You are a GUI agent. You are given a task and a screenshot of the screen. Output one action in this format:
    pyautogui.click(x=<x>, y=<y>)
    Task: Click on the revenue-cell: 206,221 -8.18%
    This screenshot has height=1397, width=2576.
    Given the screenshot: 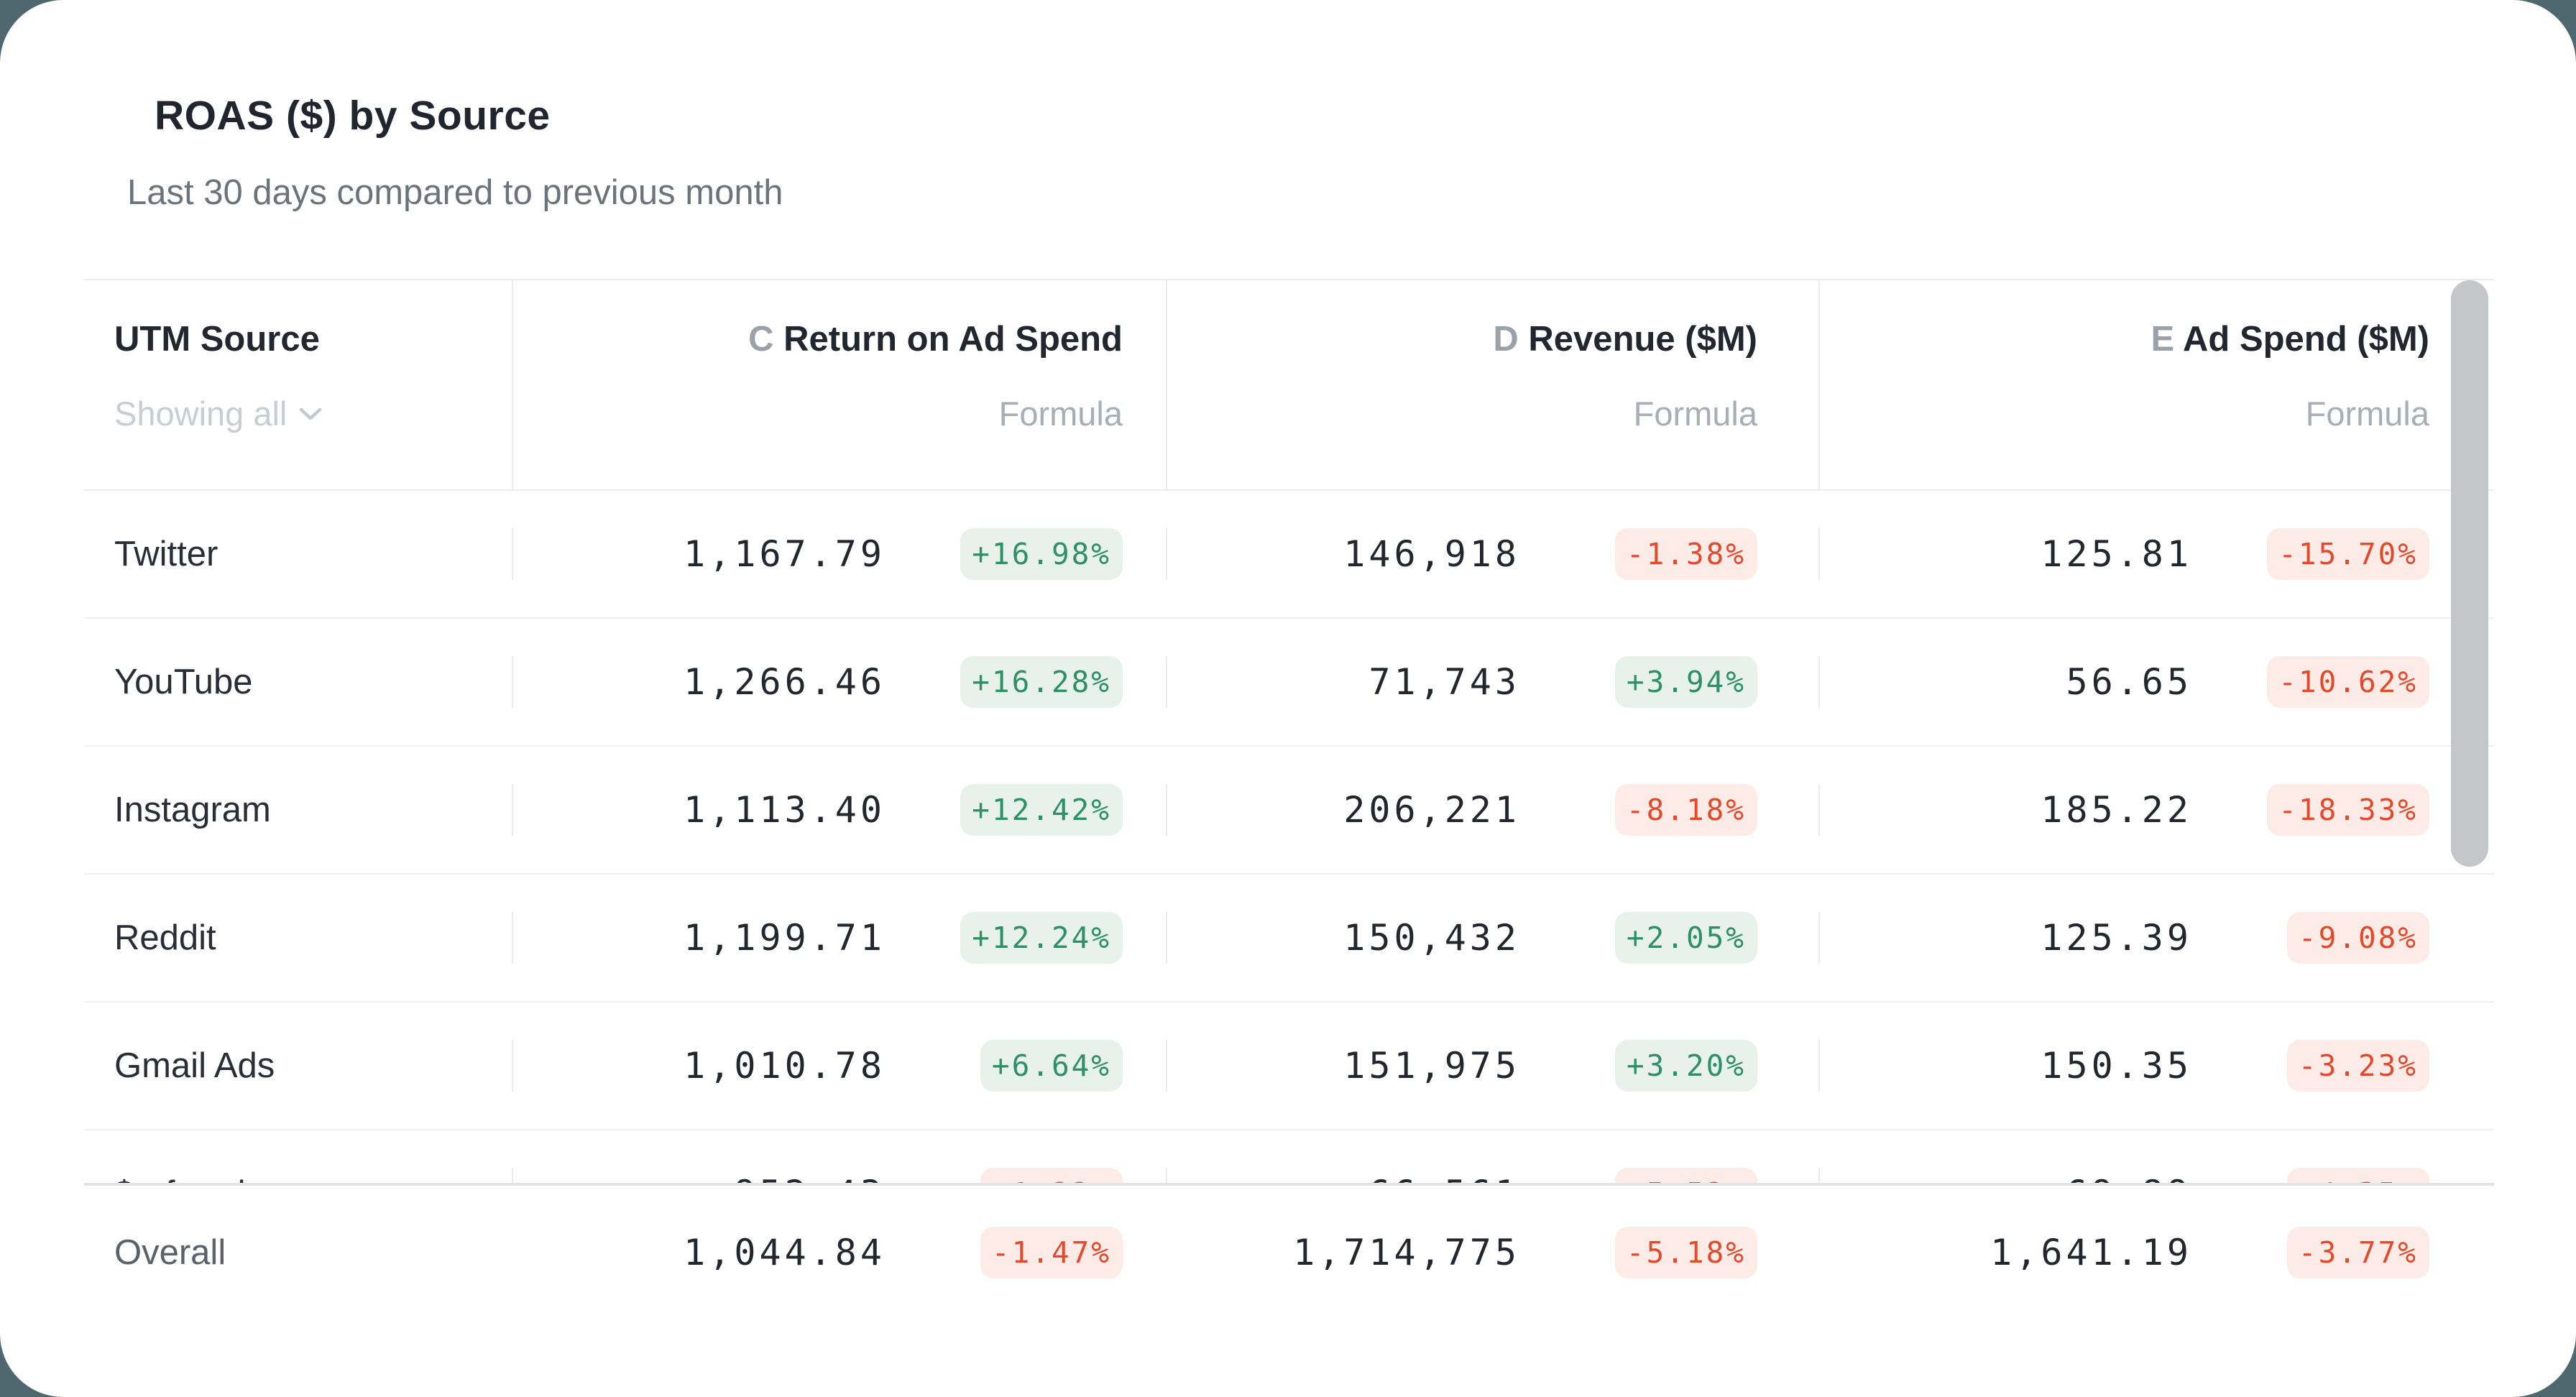 What is the action you would take?
    pyautogui.click(x=1492, y=810)
    